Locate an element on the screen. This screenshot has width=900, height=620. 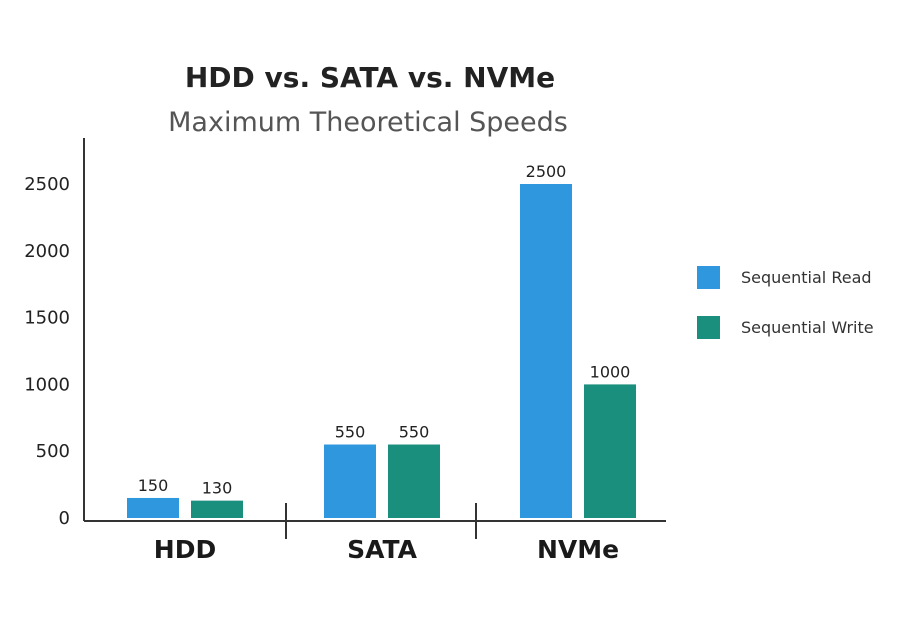
x-tick-label: SATA is located at coordinates (382, 549).